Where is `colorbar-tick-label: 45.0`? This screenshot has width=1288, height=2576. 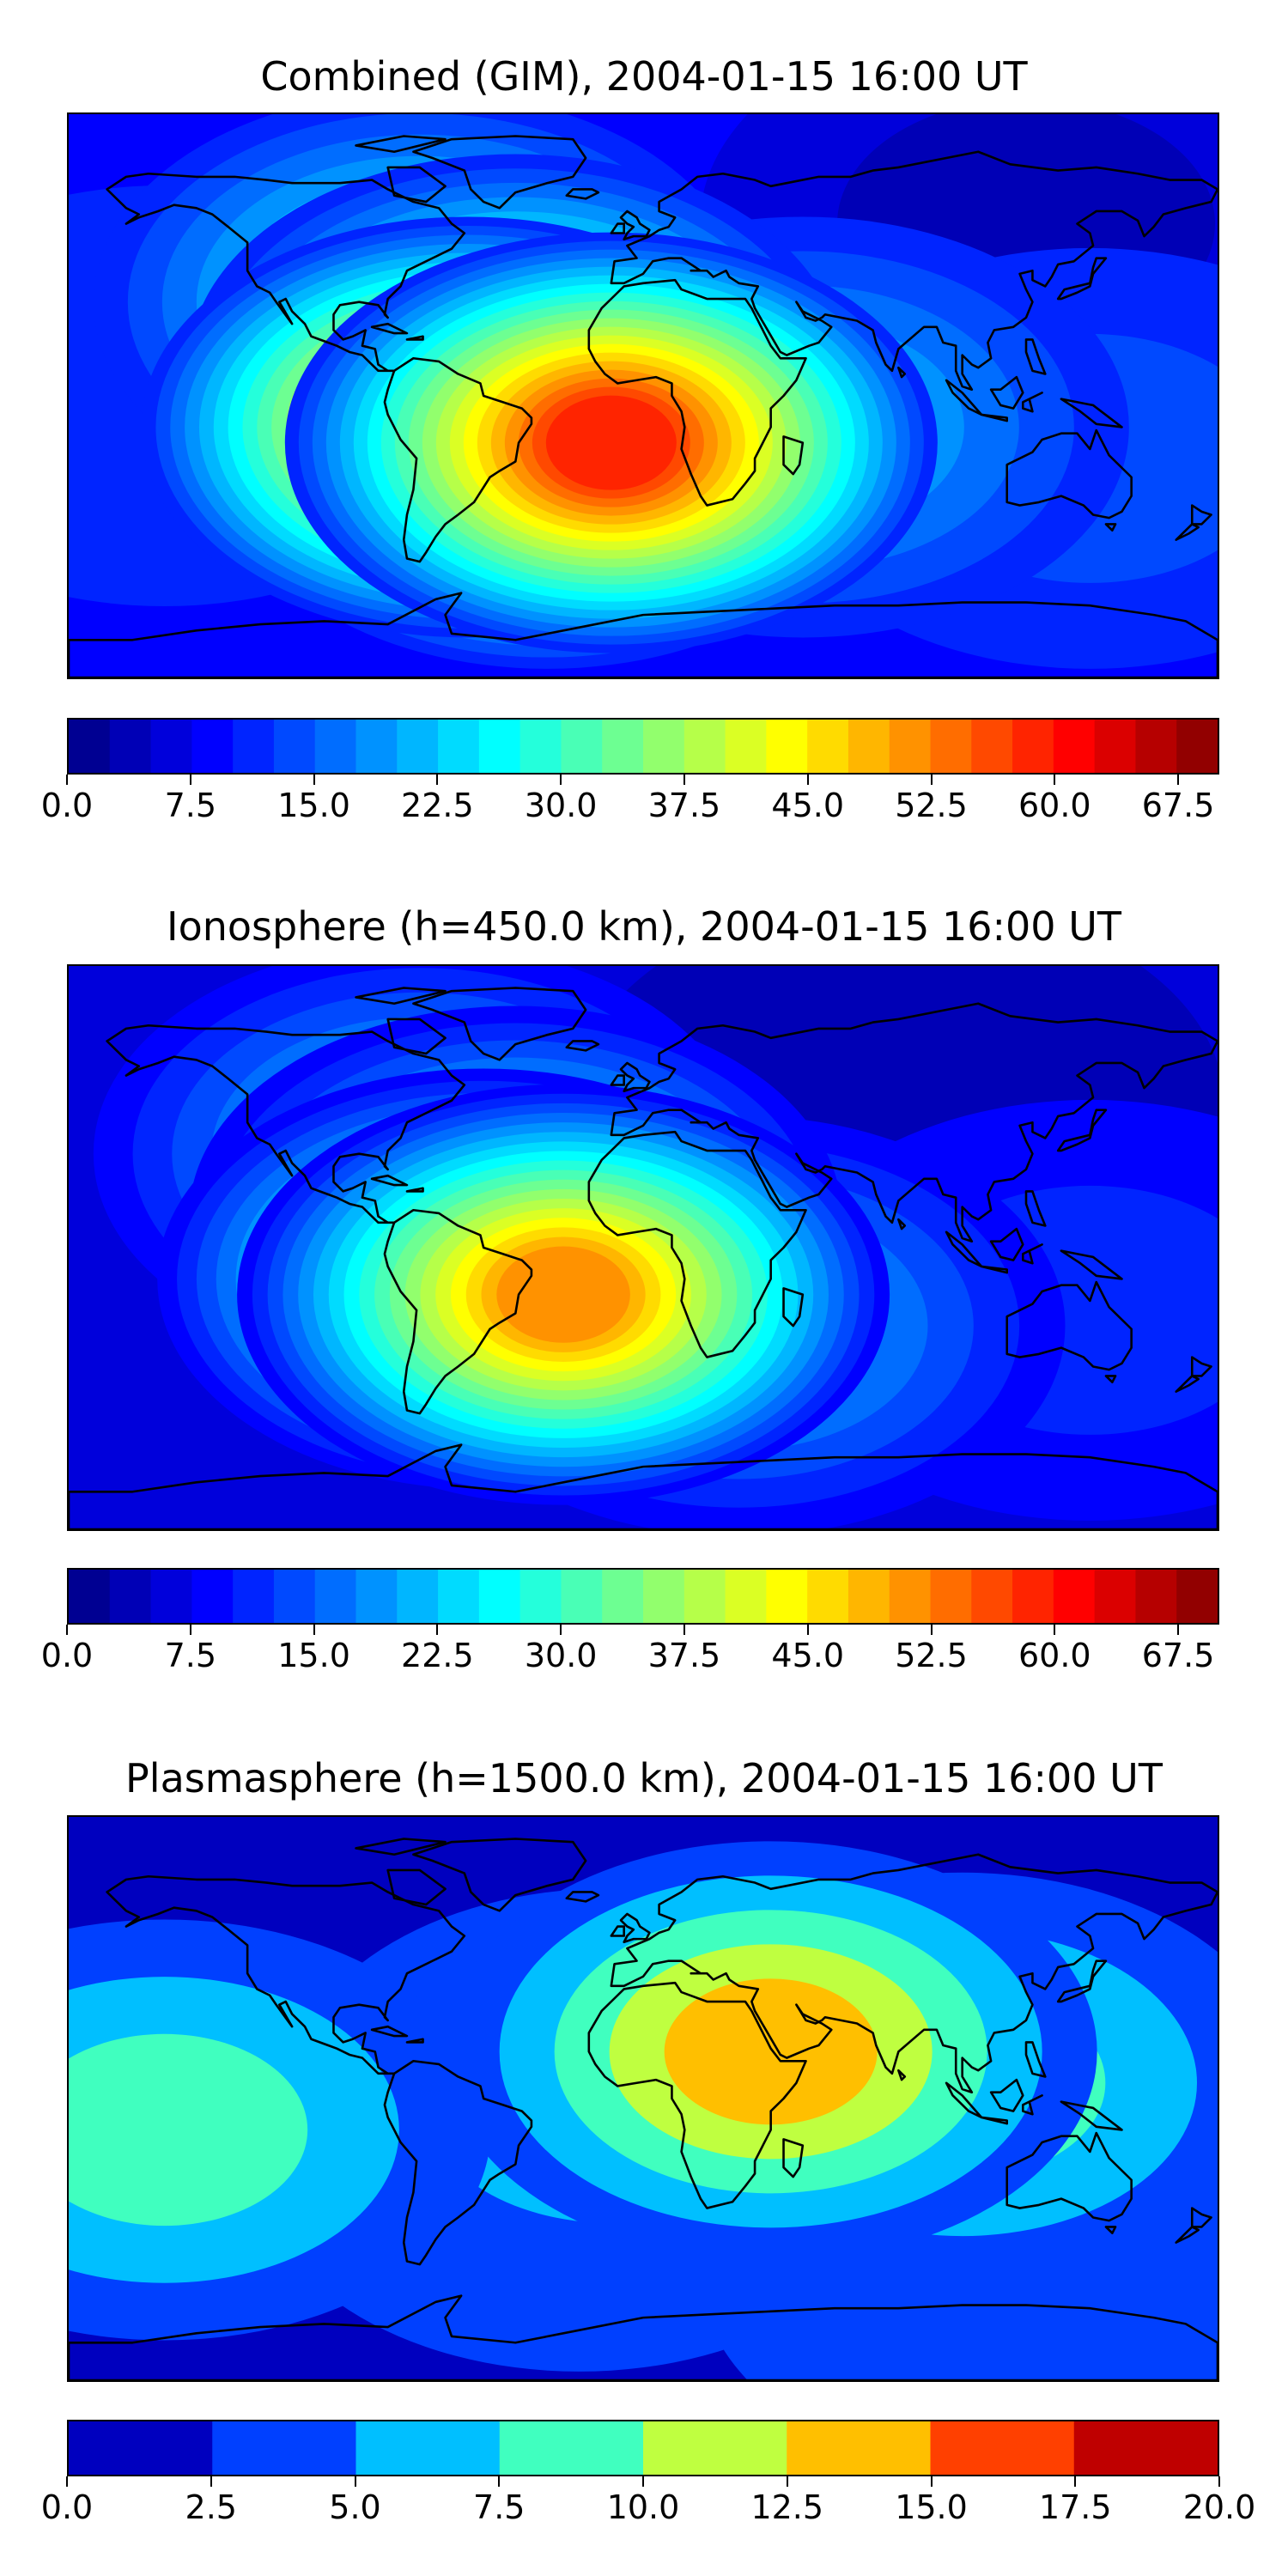
colorbar-tick-label: 45.0 is located at coordinates (808, 1656).